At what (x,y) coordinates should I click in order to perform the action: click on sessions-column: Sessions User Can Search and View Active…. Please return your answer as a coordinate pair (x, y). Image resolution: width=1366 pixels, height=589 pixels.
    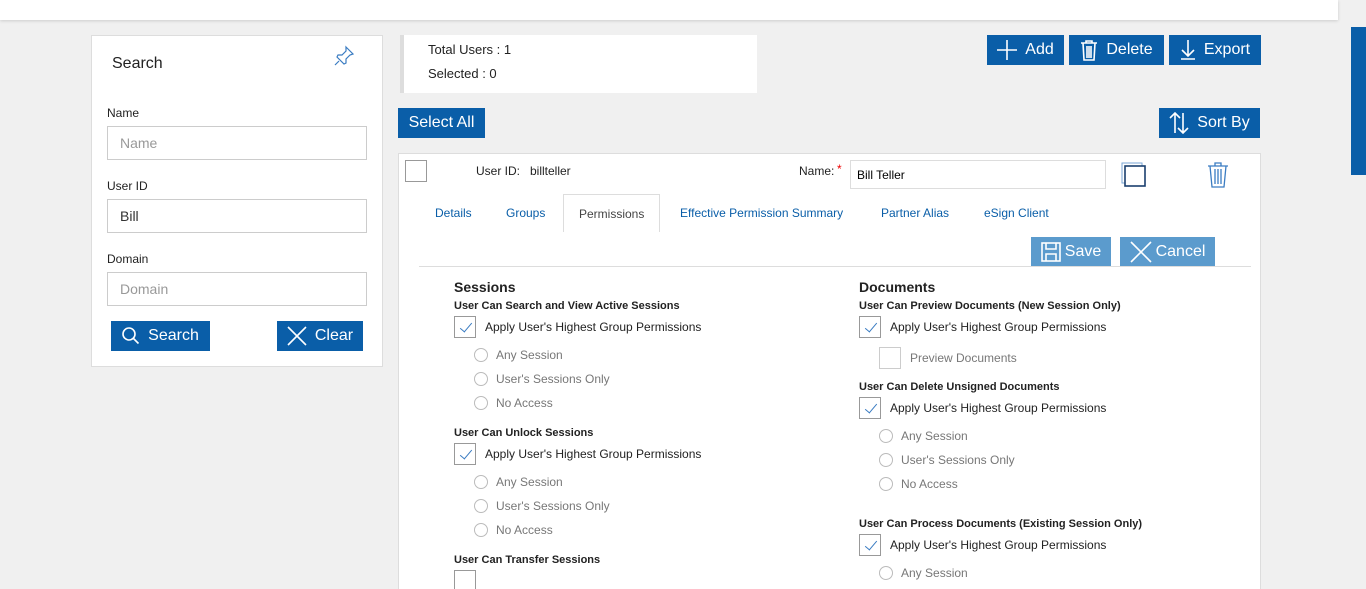
    Looking at the image, I should click on (644, 434).